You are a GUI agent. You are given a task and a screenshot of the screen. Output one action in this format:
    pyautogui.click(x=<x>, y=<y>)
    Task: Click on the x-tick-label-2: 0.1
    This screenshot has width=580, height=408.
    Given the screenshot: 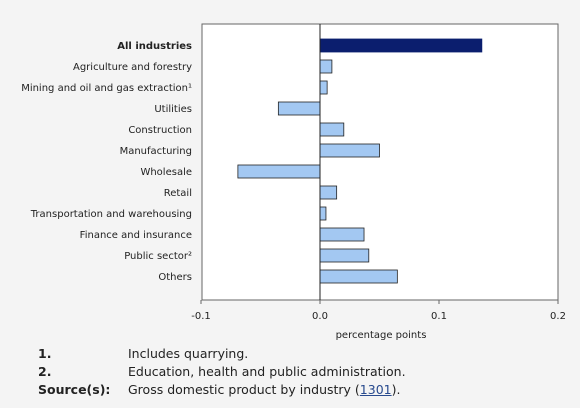 What is the action you would take?
    pyautogui.click(x=439, y=316)
    